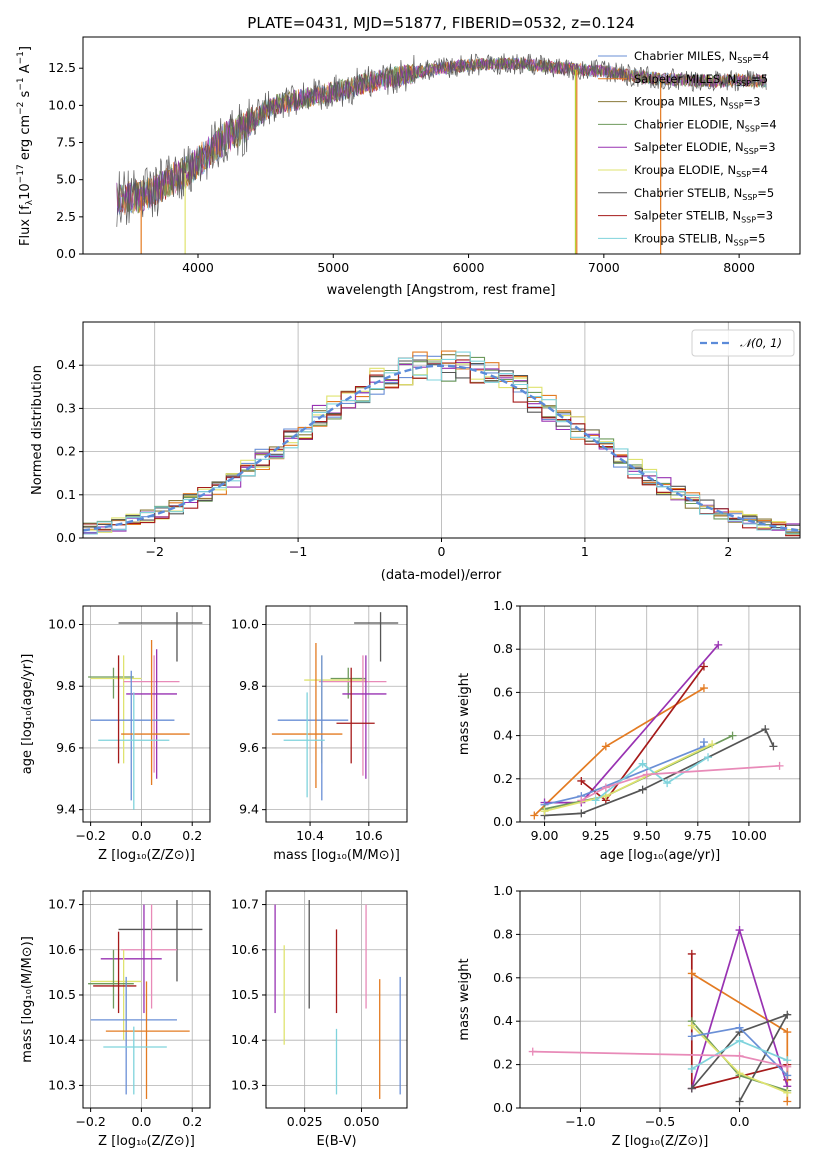  What do you see at coordinates (503, 648) in the screenshot?
I see `mw-age-y-tick-label: 0.8` at bounding box center [503, 648].